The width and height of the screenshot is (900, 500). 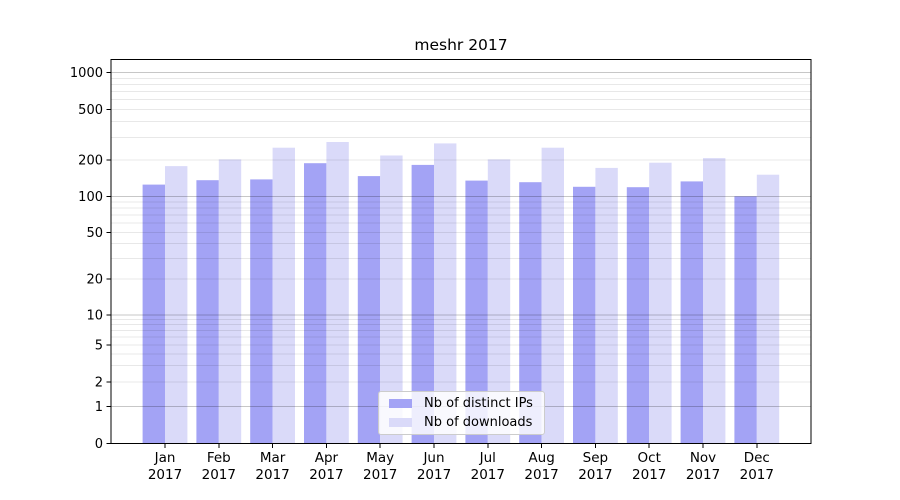 I want to click on legend: Nb of distinct IPs Nb of downloads, so click(x=461, y=413).